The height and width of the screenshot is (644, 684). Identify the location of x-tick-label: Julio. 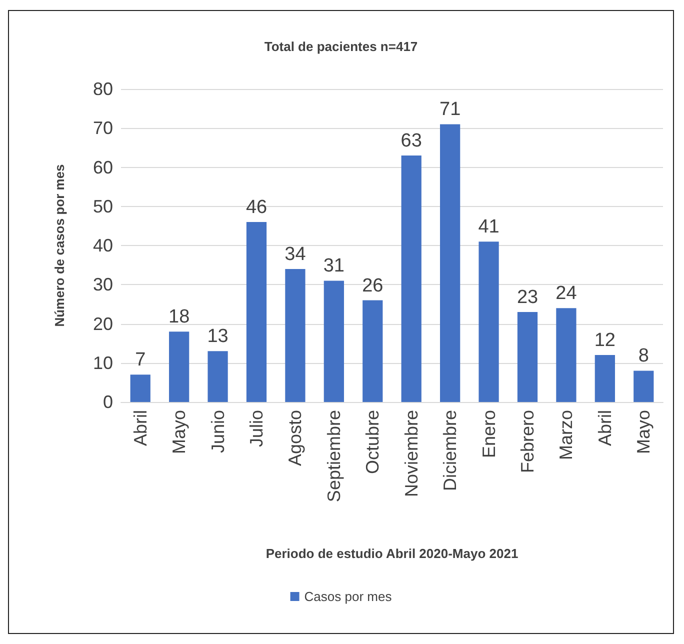
(256, 429).